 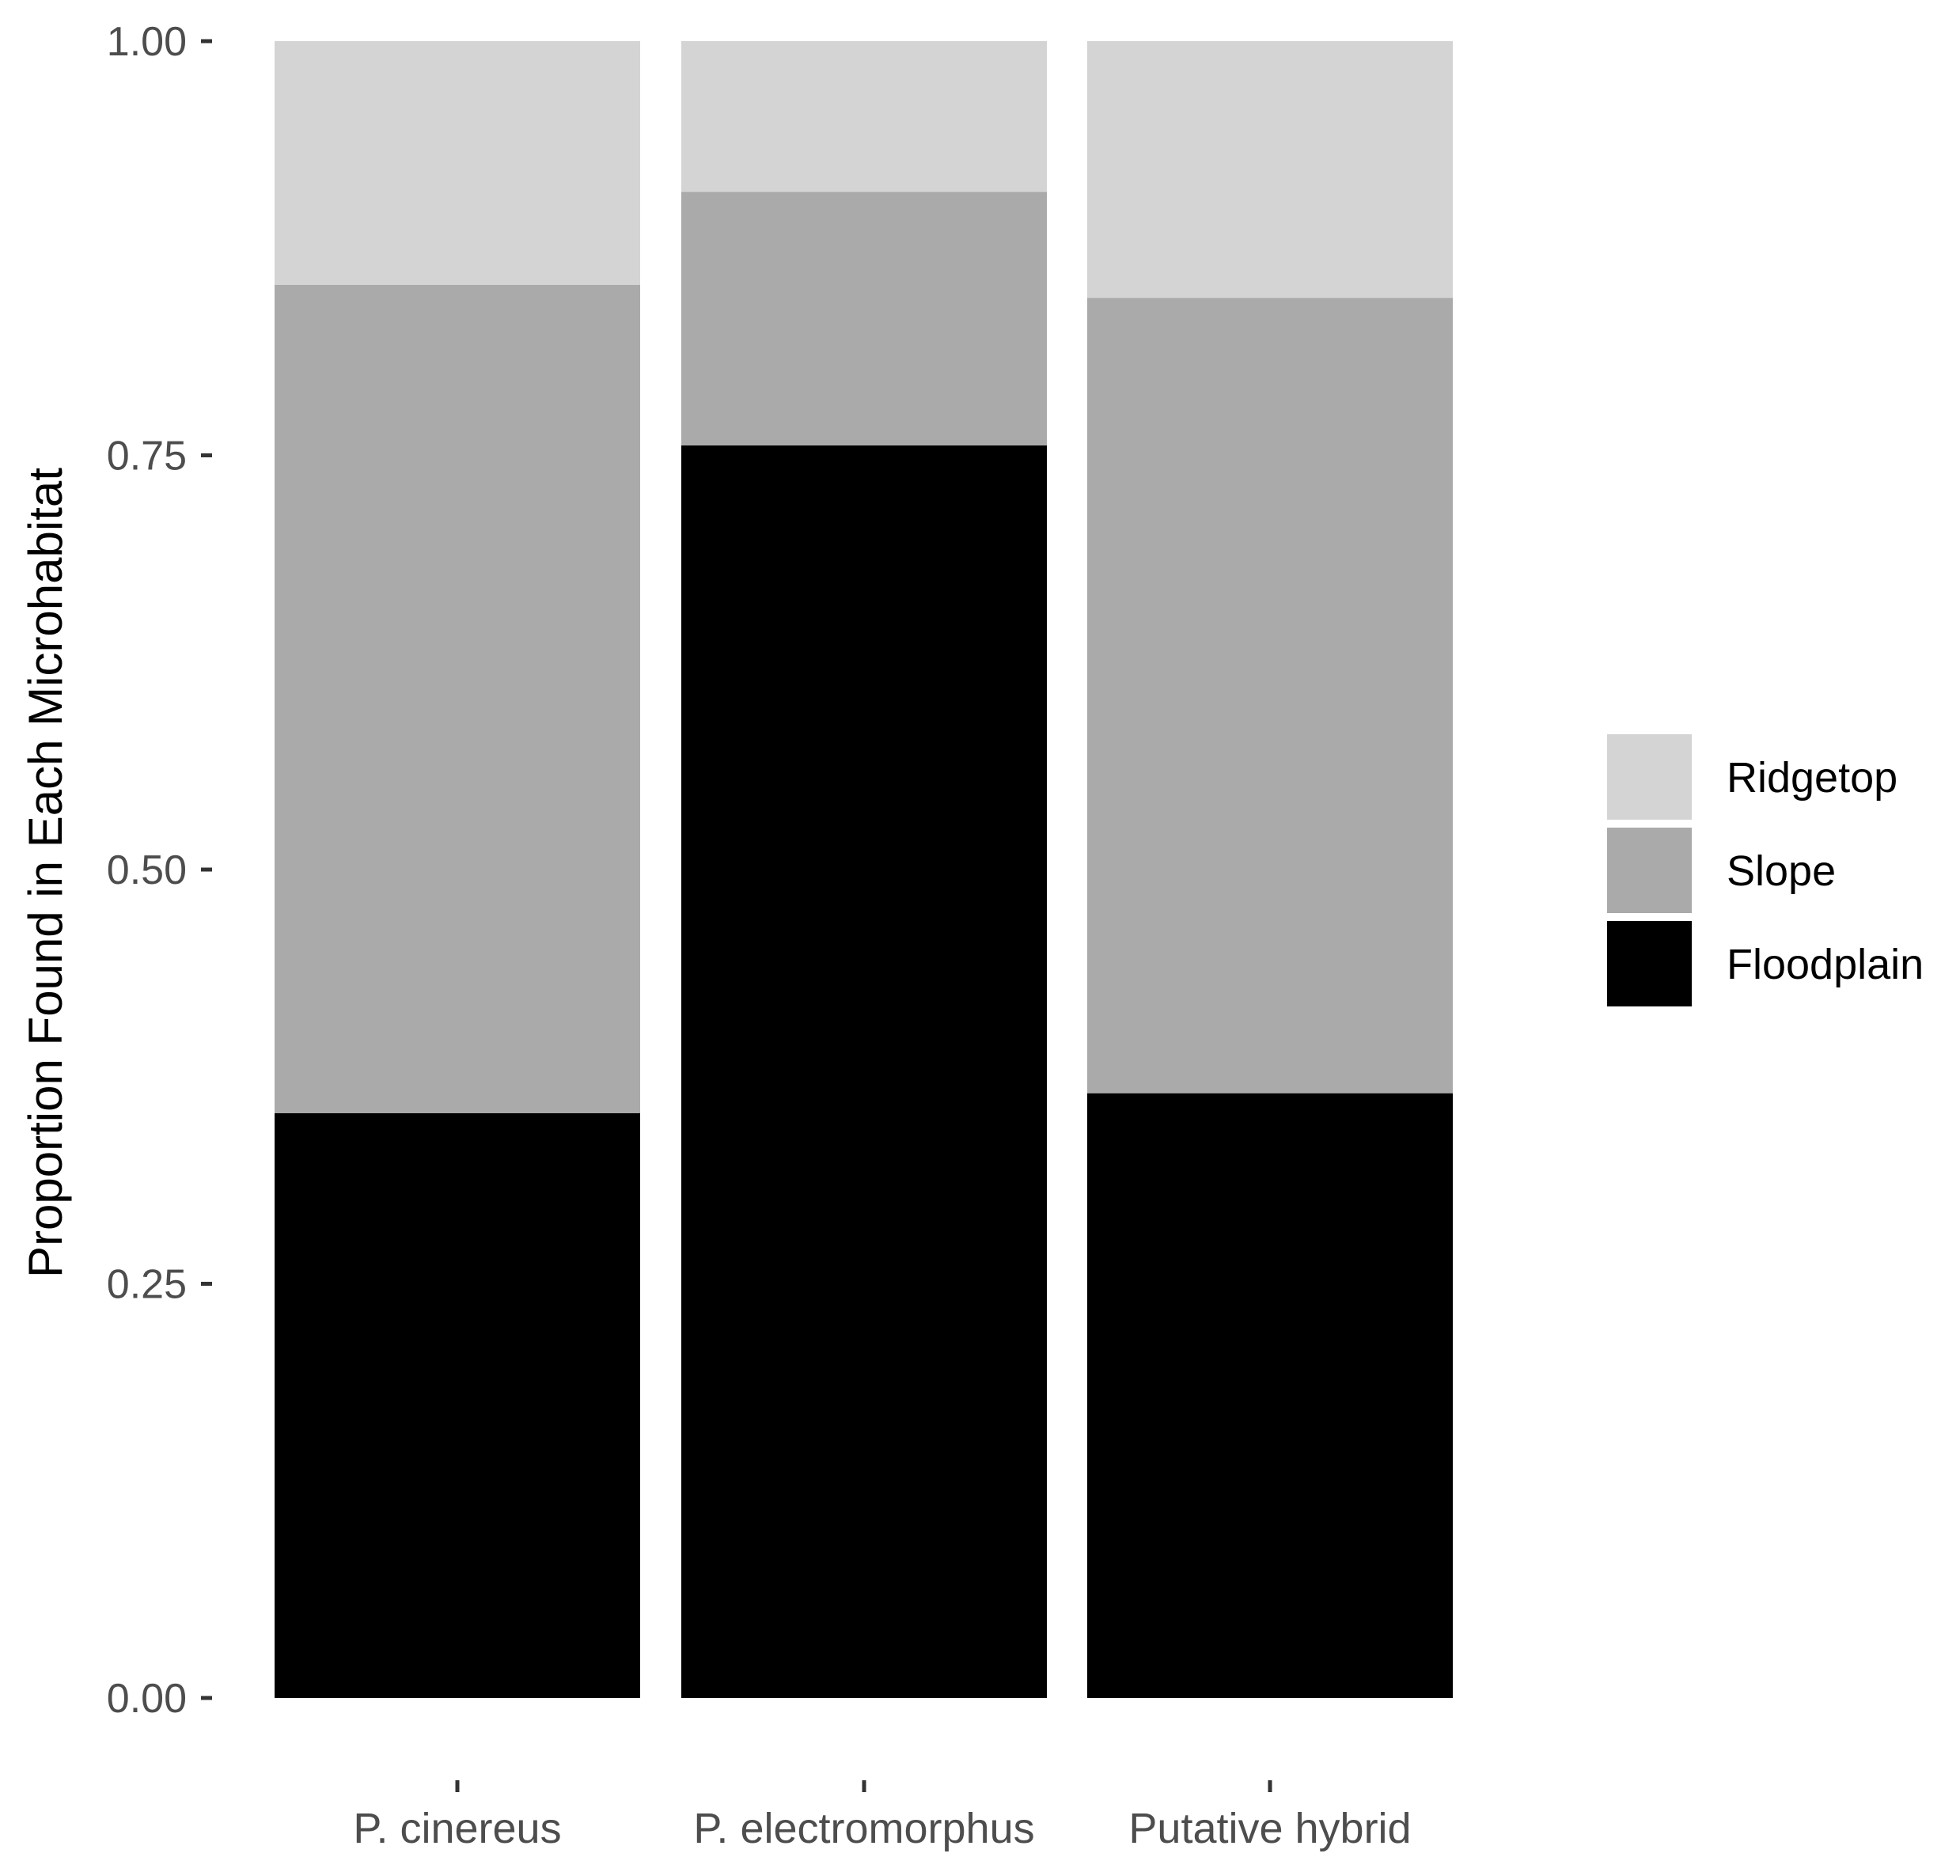 What do you see at coordinates (1649, 777) in the screenshot?
I see `legend-key-ridgetop` at bounding box center [1649, 777].